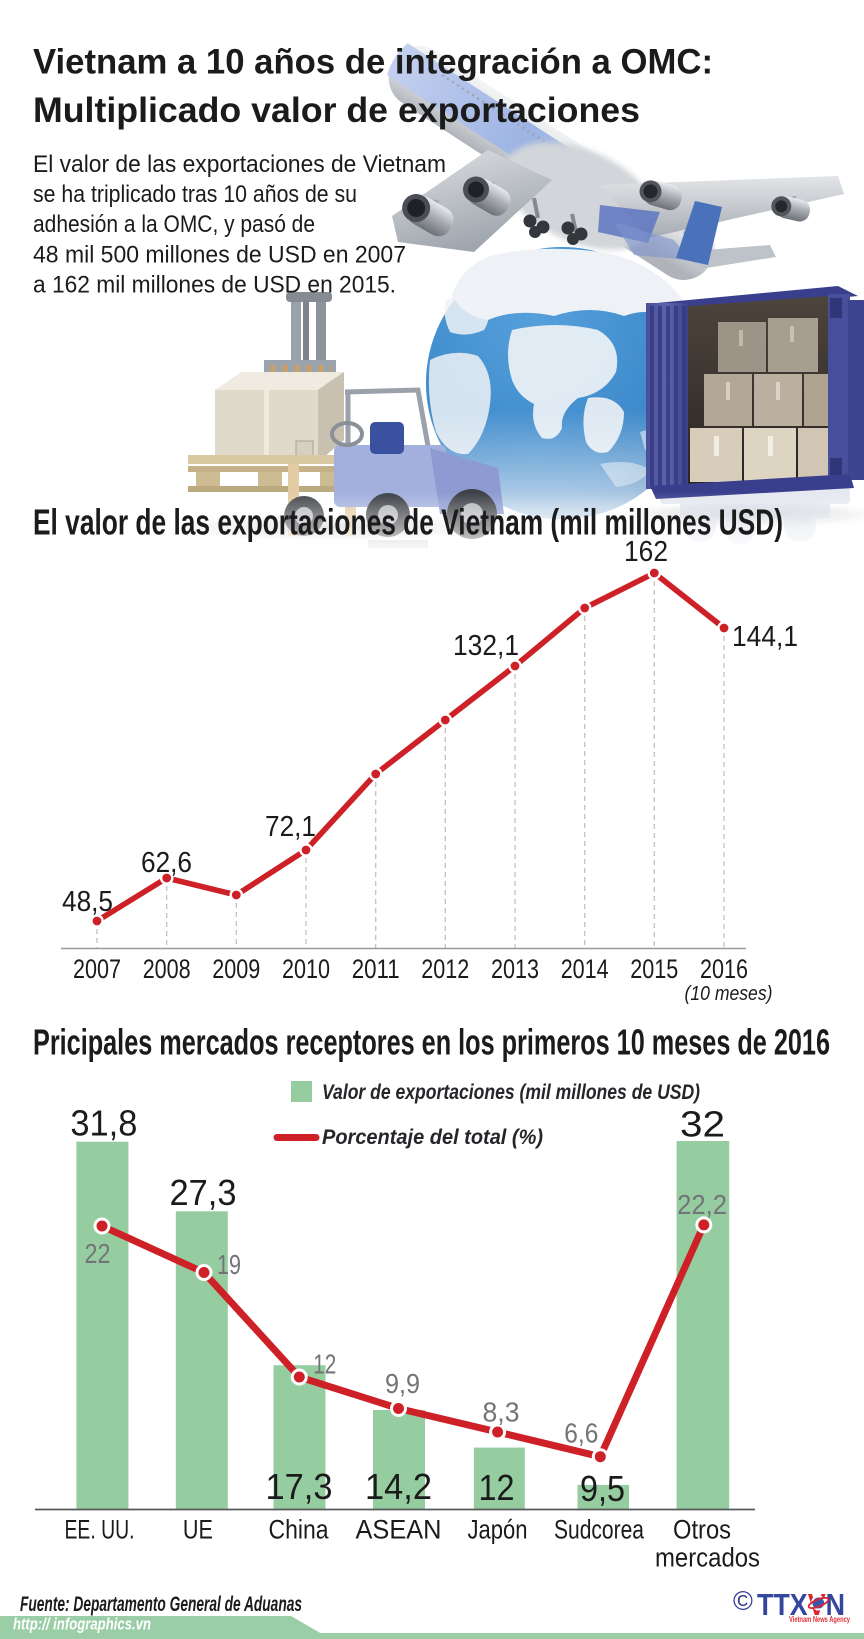  Describe the element at coordinates (654, 969) in the screenshot. I see `svg-text: 2015` at that location.